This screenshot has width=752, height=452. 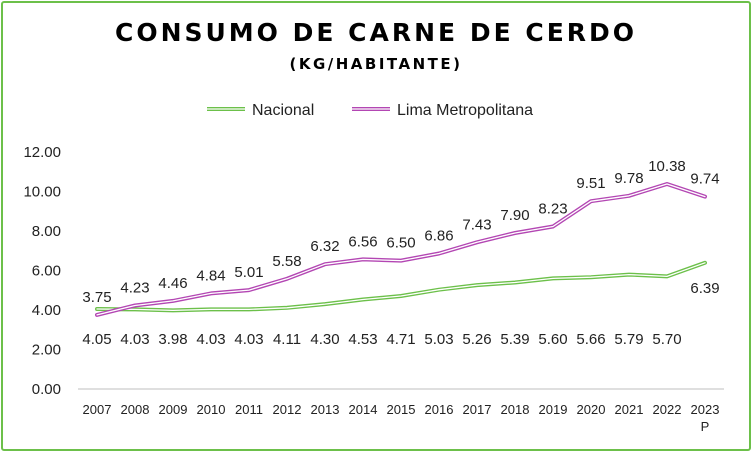 What do you see at coordinates (362, 241) in the screenshot?
I see `data-label-1: 6.56` at bounding box center [362, 241].